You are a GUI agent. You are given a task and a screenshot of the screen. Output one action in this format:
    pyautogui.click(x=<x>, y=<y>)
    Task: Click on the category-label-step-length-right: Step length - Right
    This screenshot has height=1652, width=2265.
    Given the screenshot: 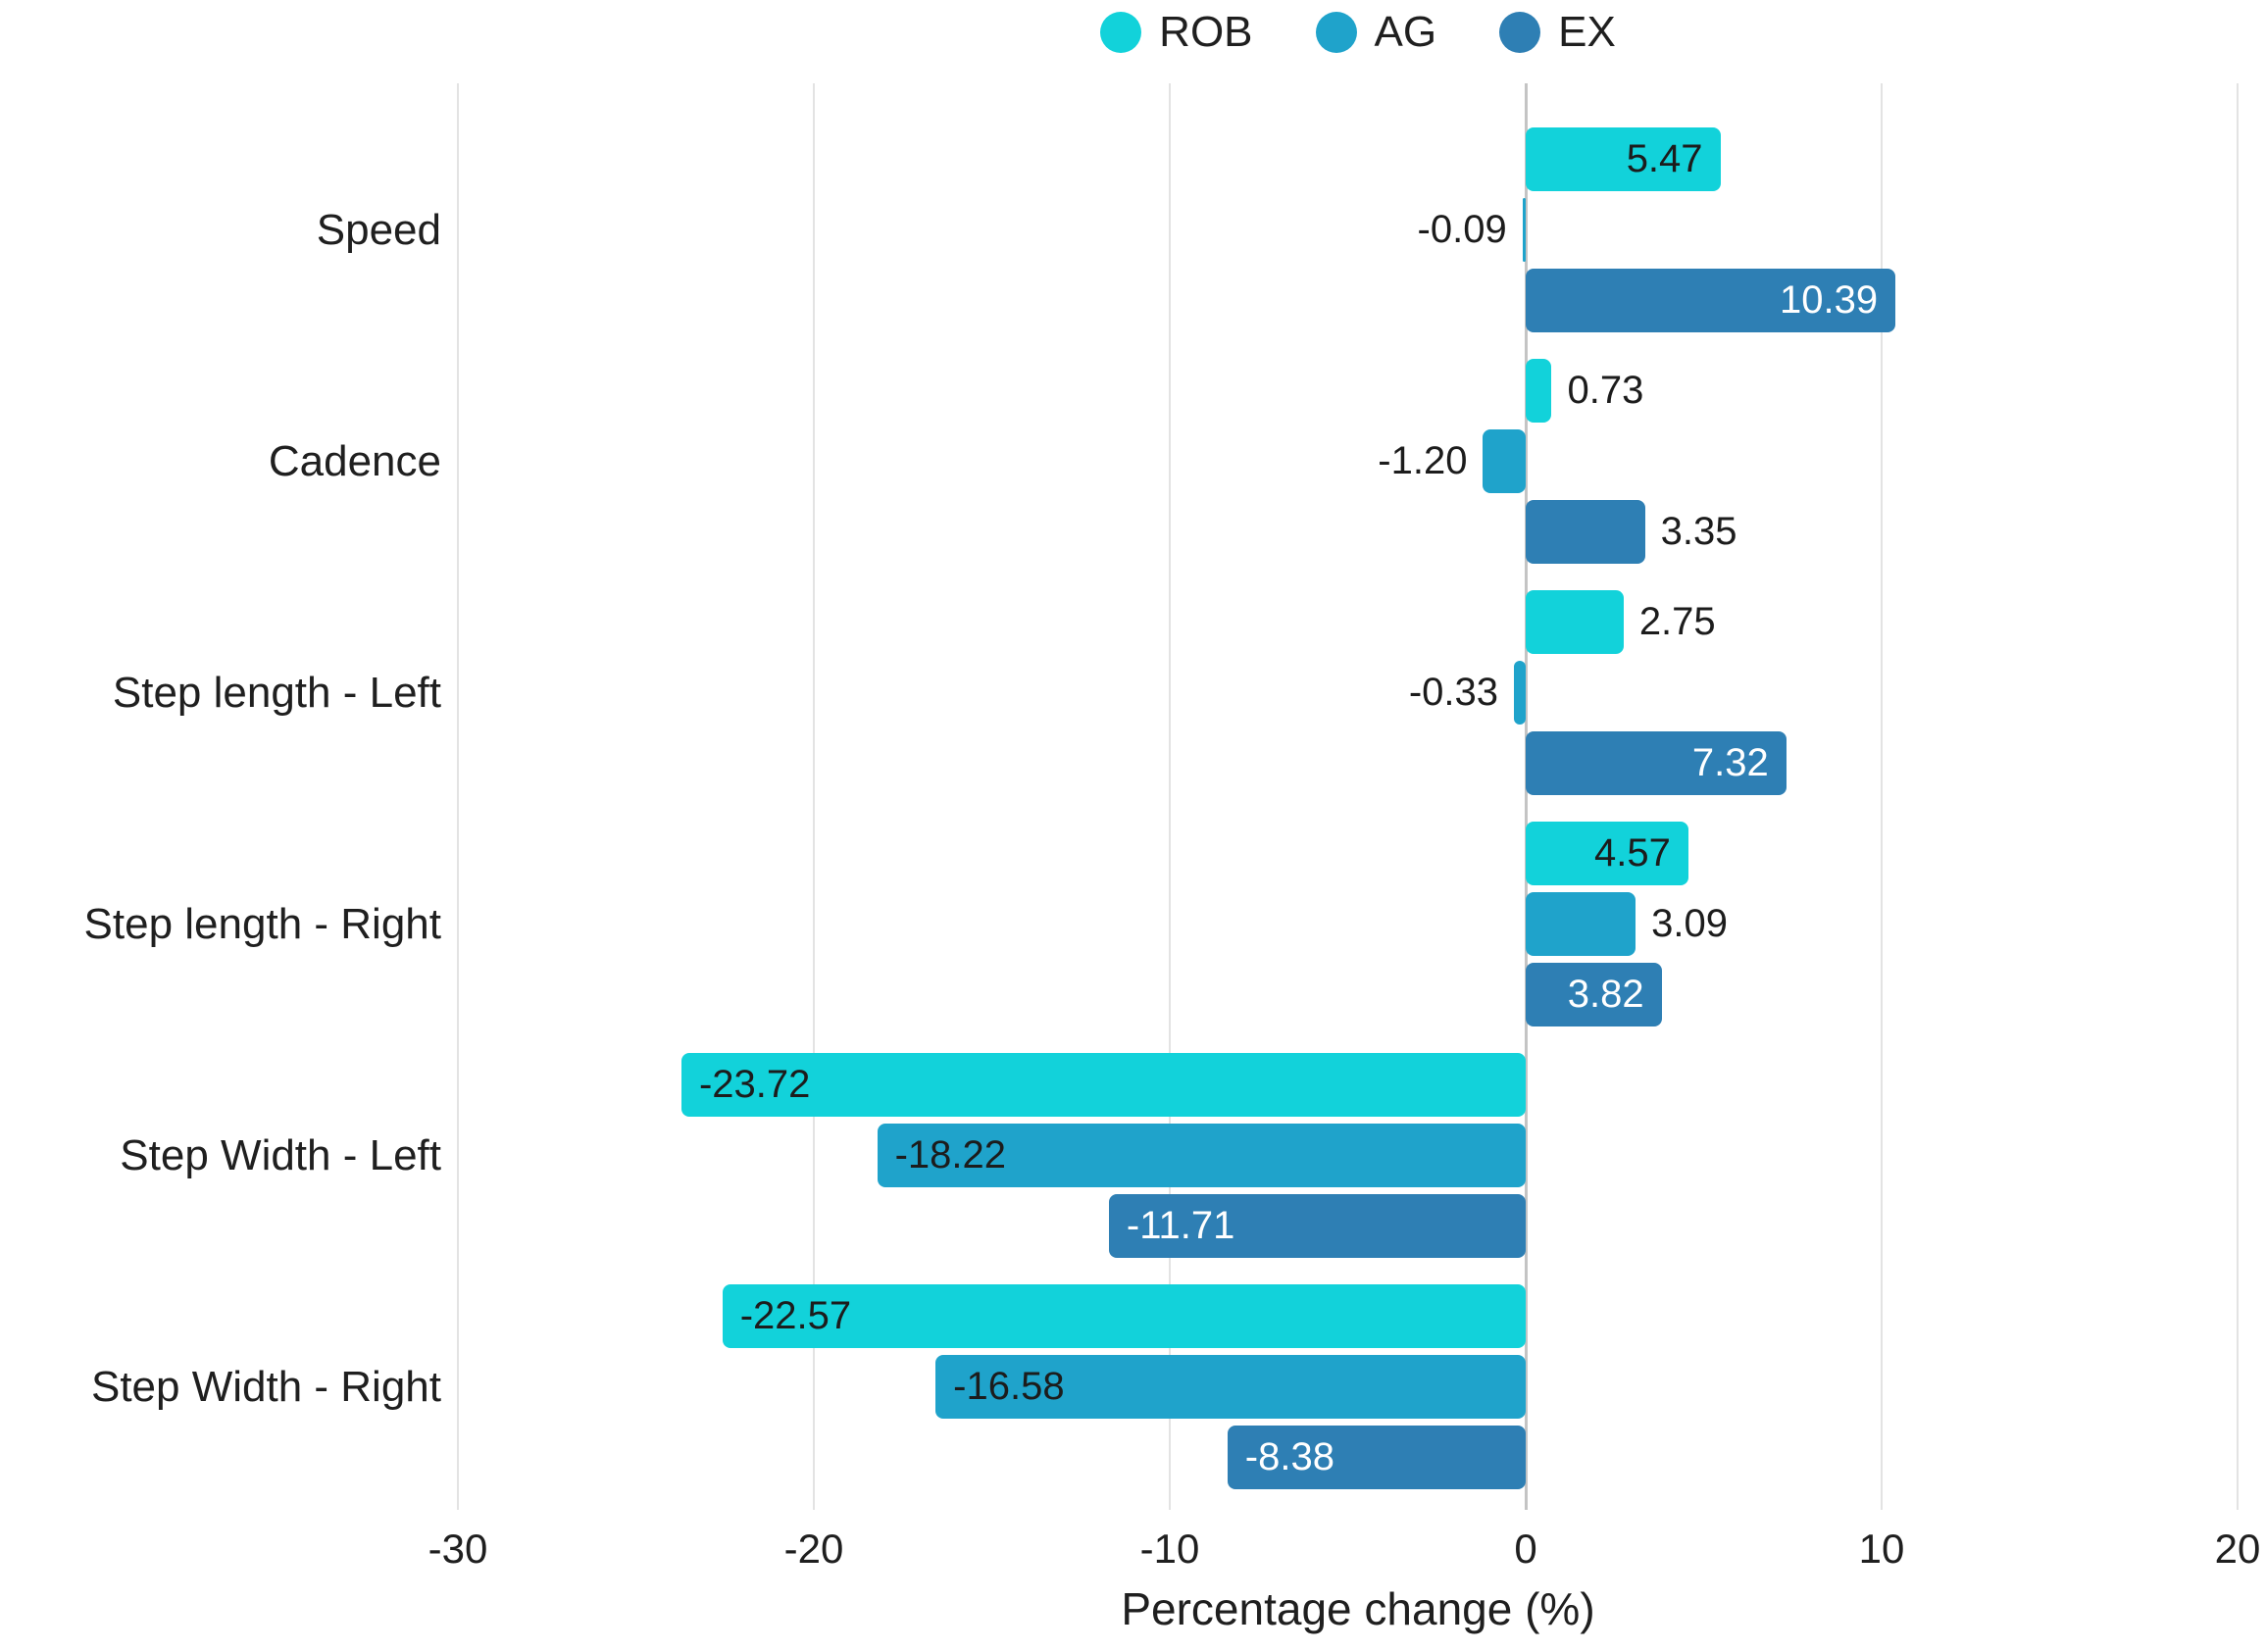 What is the action you would take?
    pyautogui.click(x=262, y=924)
    